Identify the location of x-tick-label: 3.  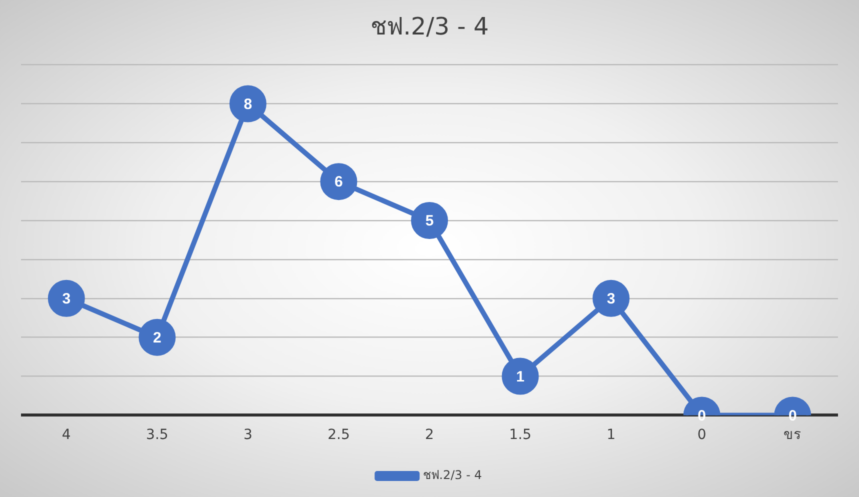
(247, 435).